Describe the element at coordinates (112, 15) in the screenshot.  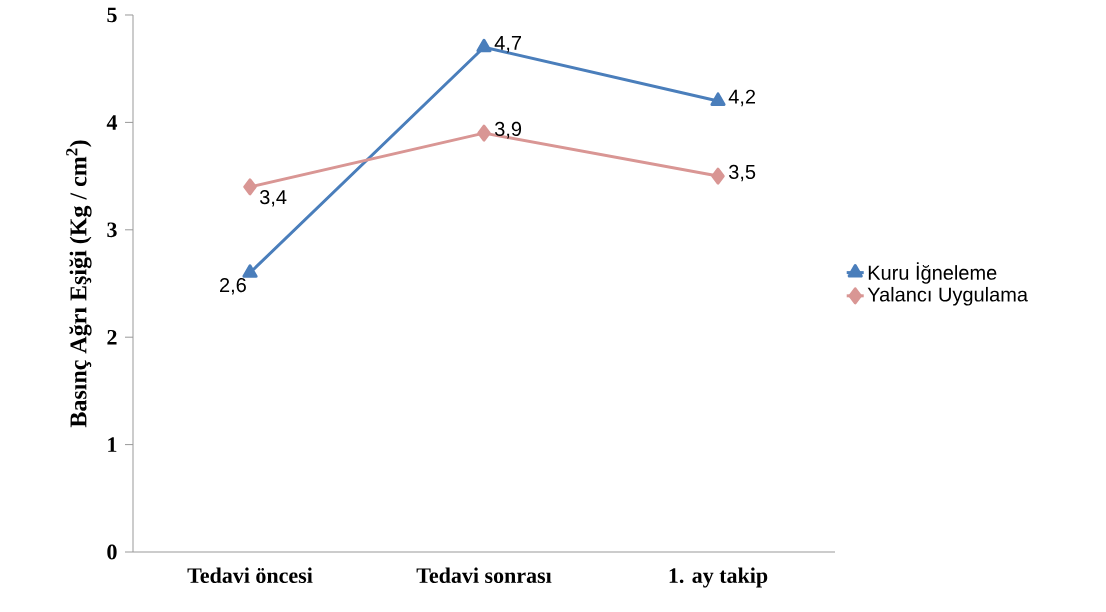
I see `y-tick-label: 5` at that location.